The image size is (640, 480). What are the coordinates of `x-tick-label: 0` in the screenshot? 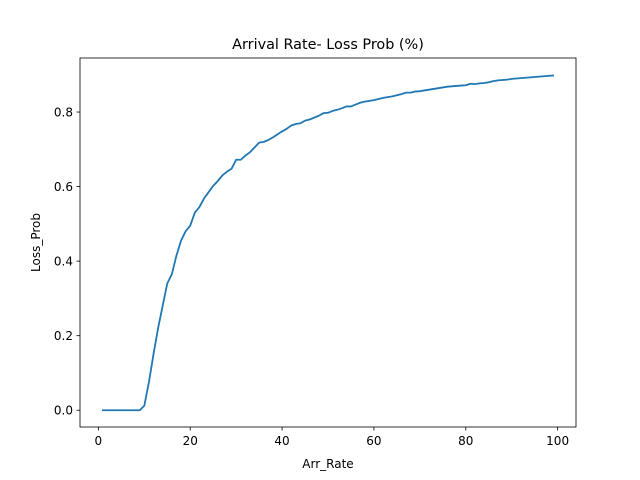 It's located at (99, 441).